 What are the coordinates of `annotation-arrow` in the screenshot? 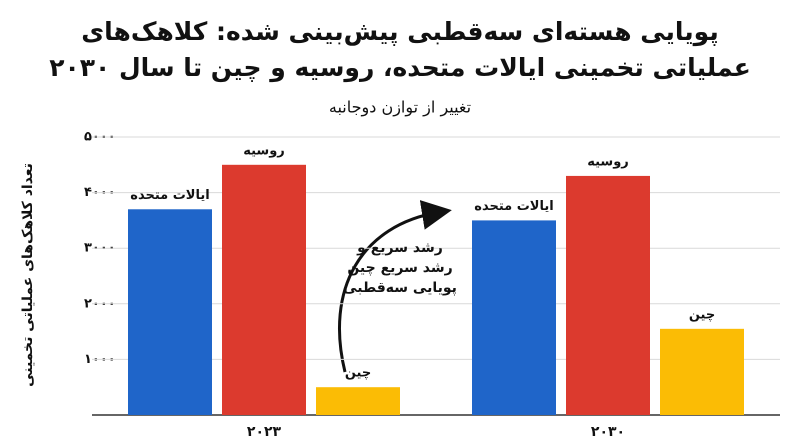 It's located at (394, 286).